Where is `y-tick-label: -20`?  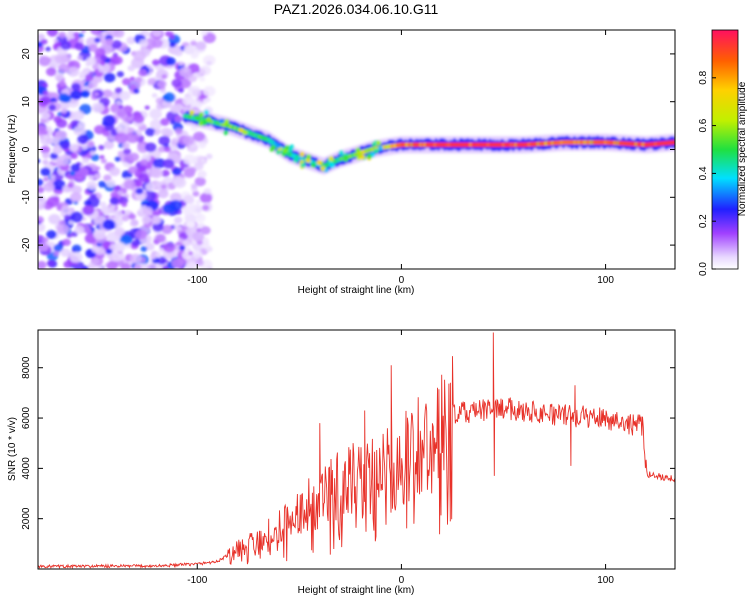 y-tick-label: -20 is located at coordinates (26, 244).